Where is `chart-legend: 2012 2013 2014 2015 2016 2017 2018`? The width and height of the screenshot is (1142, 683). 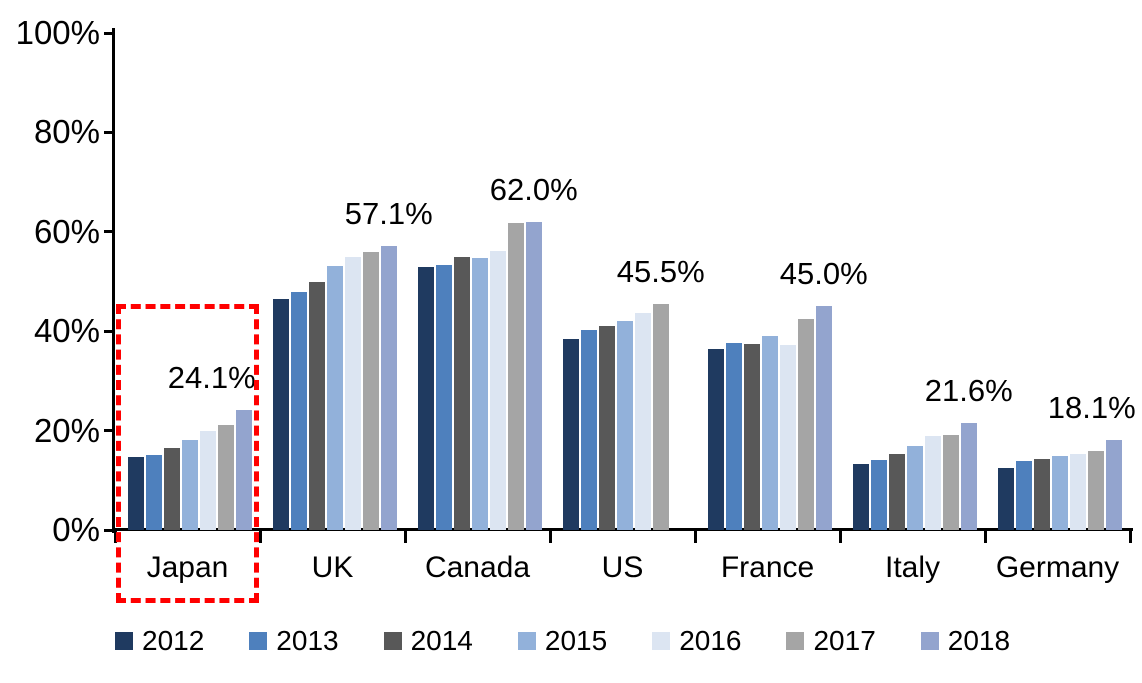 chart-legend: 2012 2013 2014 2015 2016 2017 2018 is located at coordinates (562, 641).